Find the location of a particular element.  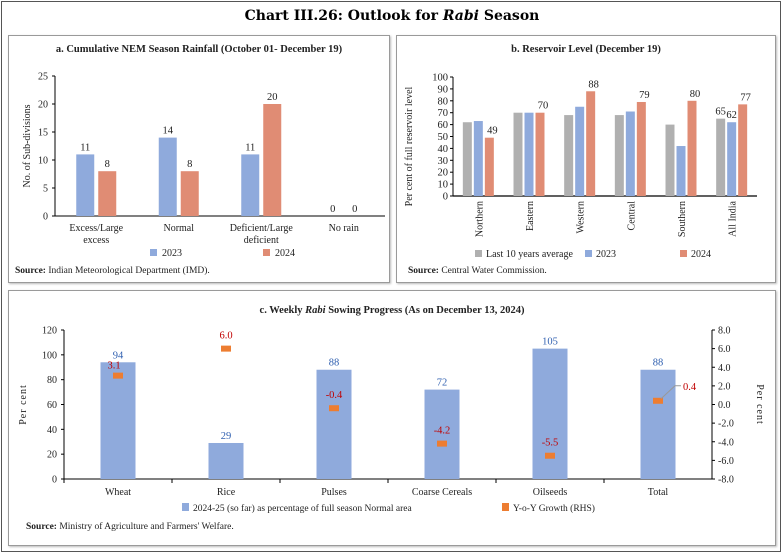

y2-axis-label: Per cent is located at coordinates (759, 404).